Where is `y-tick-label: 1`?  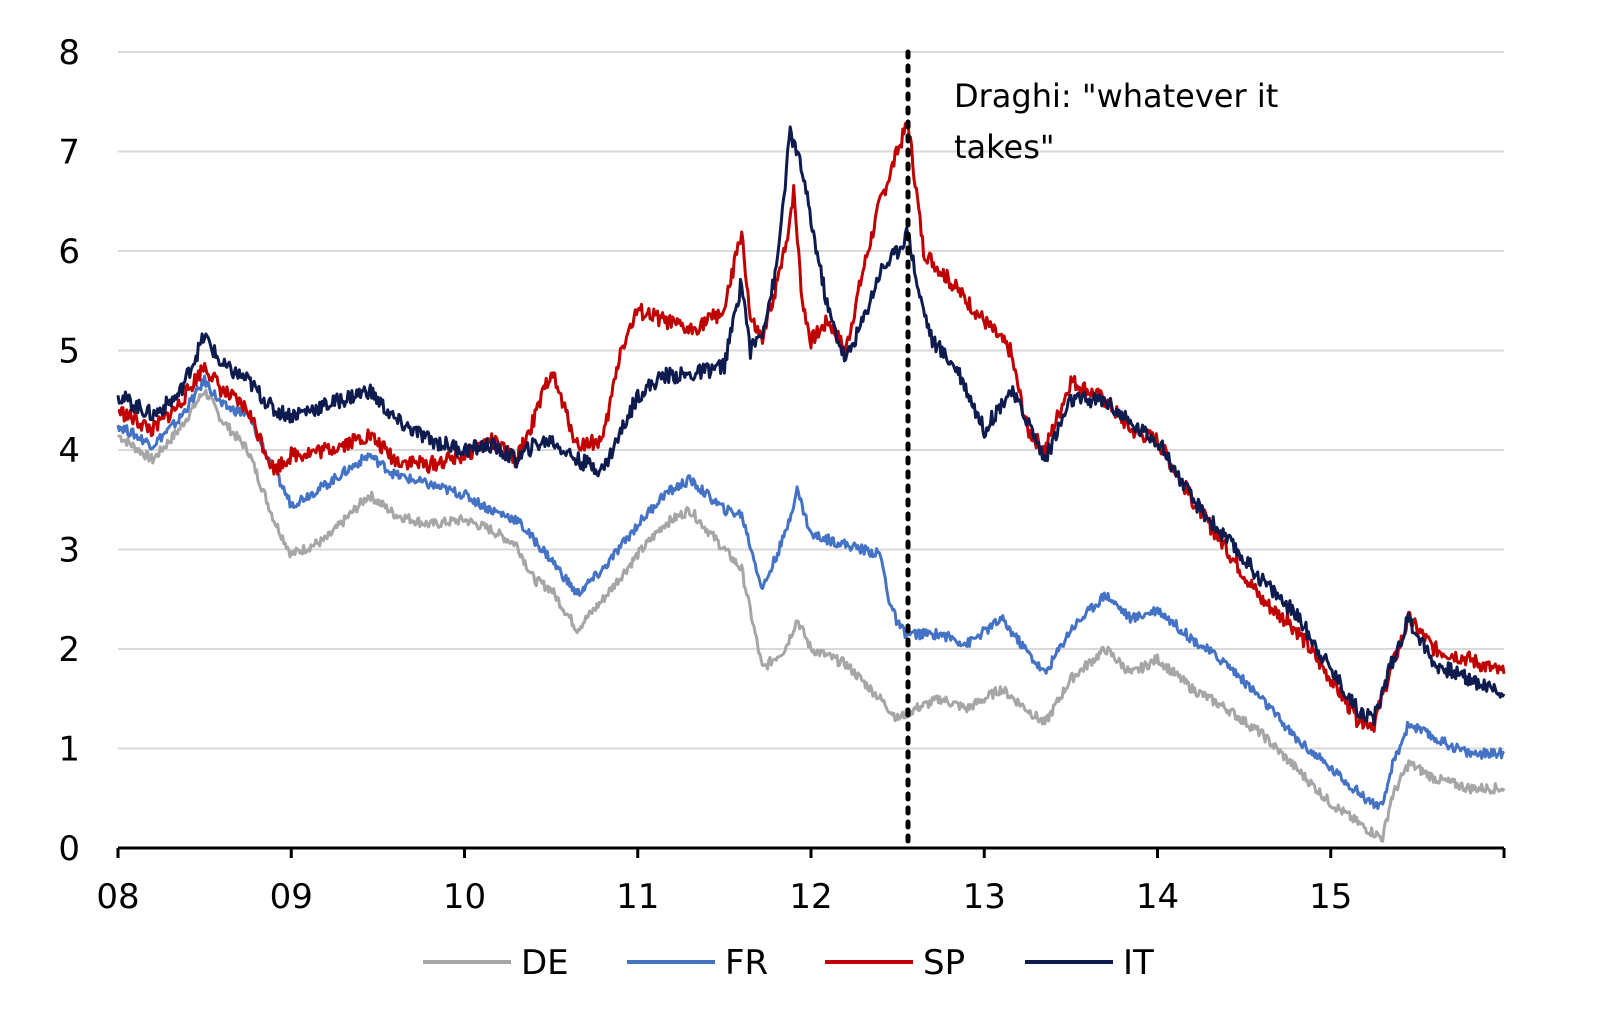
y-tick-label: 1 is located at coordinates (69, 750).